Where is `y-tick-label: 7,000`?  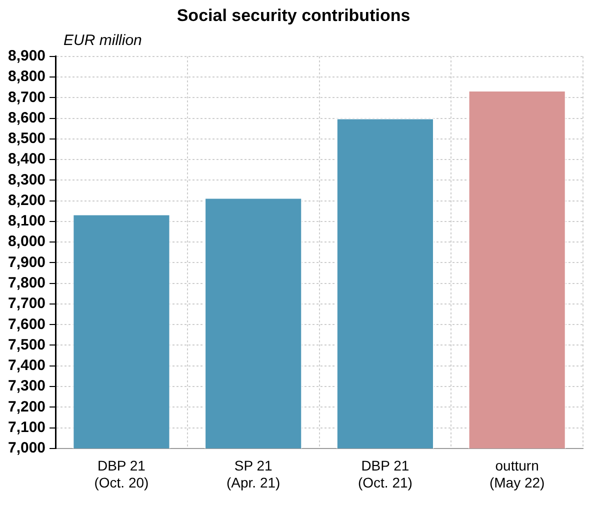 y-tick-label: 7,000 is located at coordinates (27, 448).